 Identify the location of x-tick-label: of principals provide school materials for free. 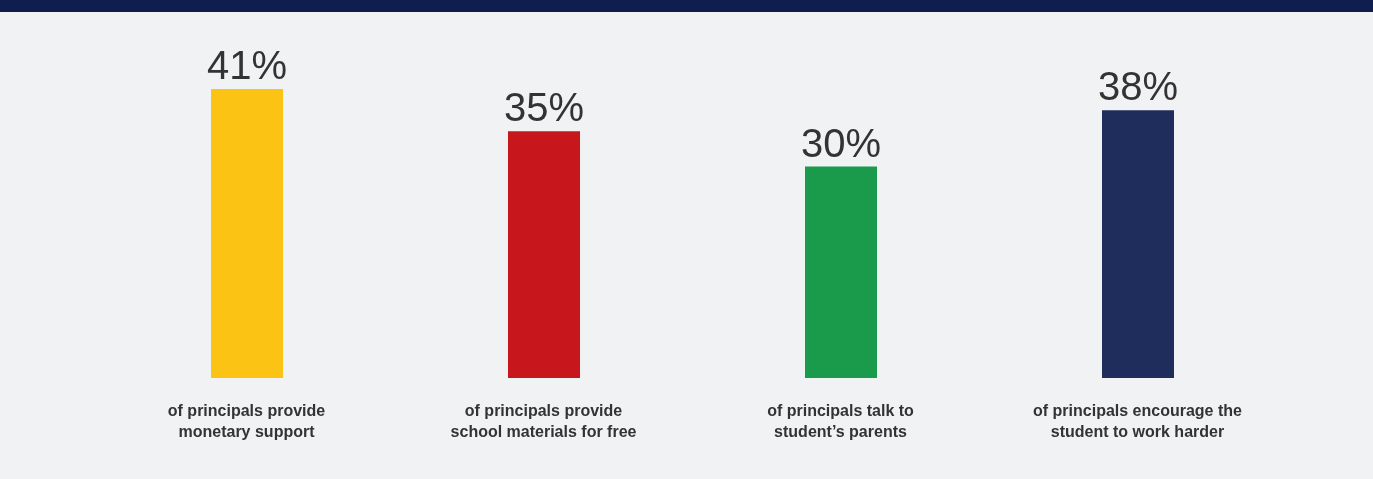
(543, 421).